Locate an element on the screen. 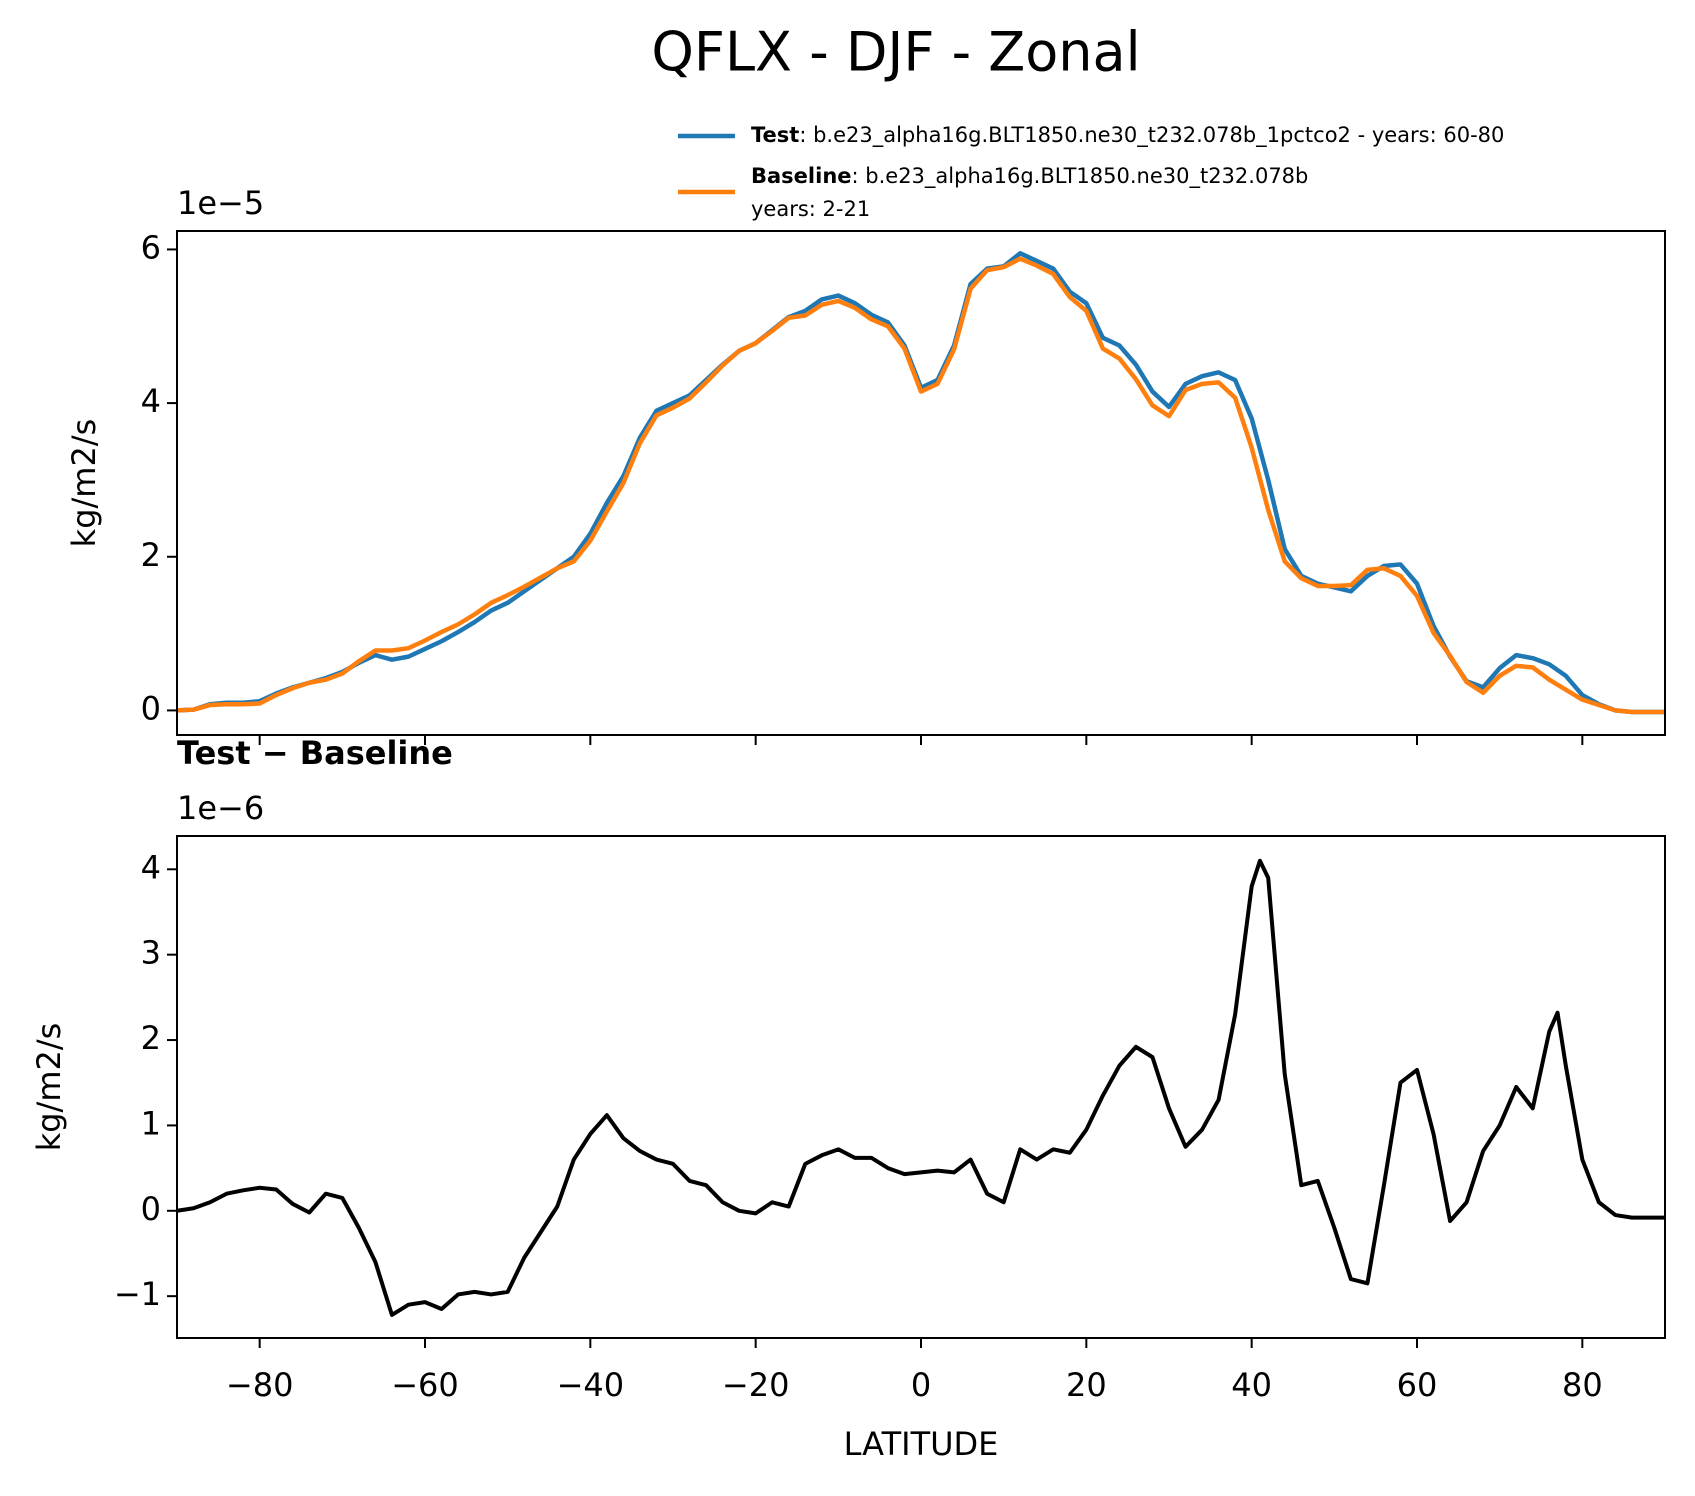  y-tick-label: 3 is located at coordinates (151, 953).